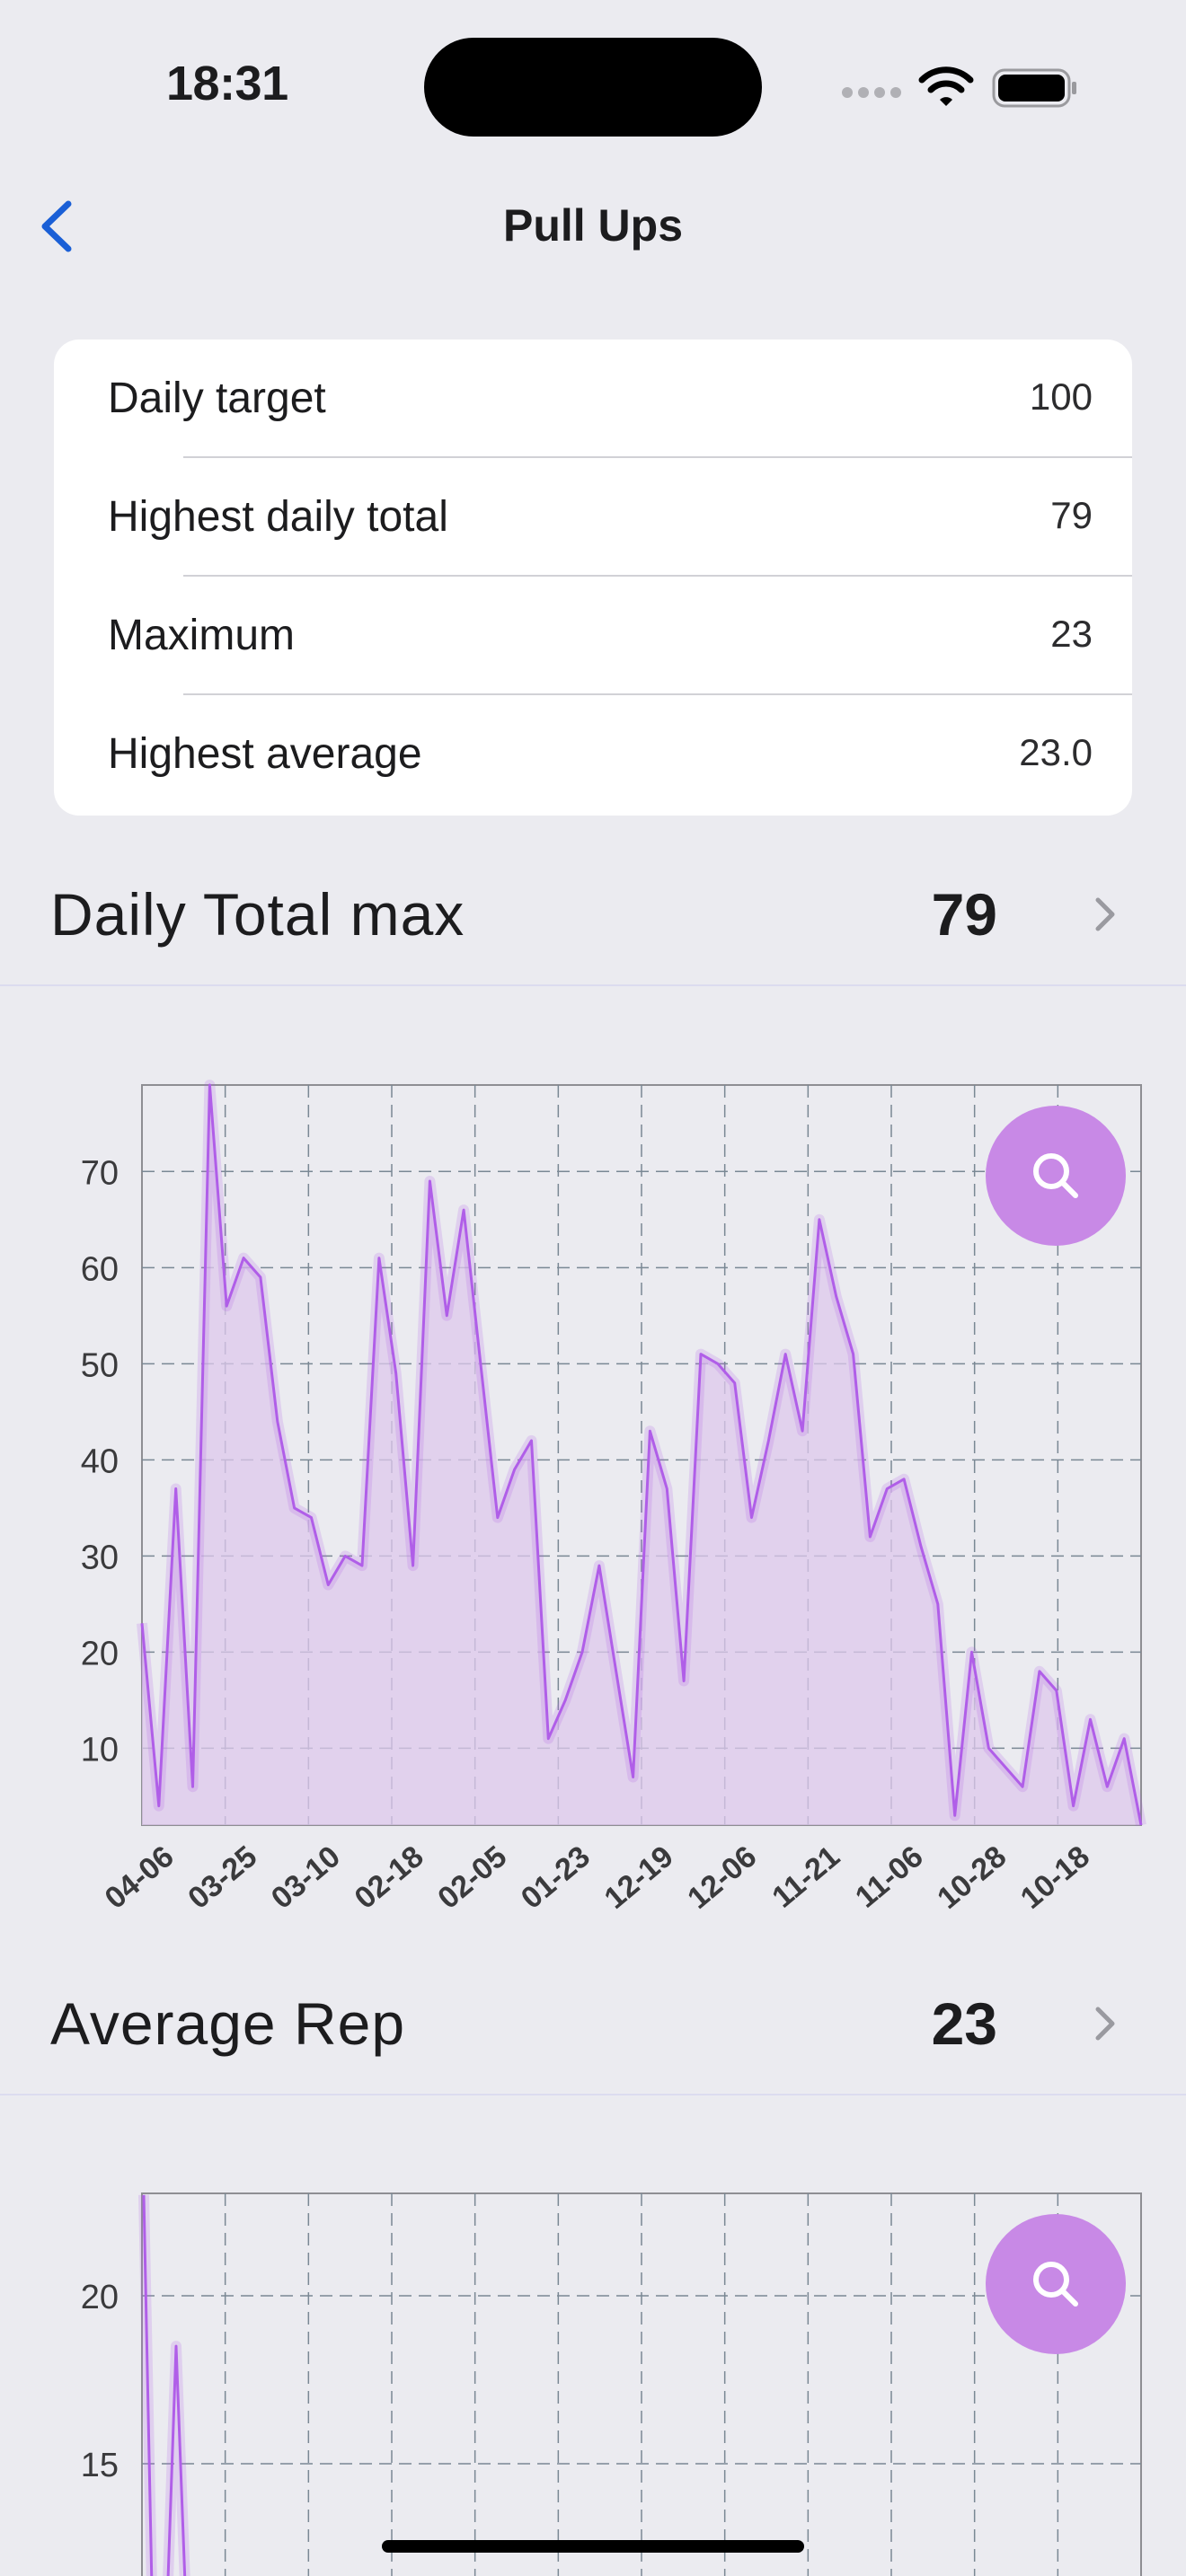 The height and width of the screenshot is (2576, 1186). What do you see at coordinates (964, 914) in the screenshot?
I see `section-value-daily-total: 79` at bounding box center [964, 914].